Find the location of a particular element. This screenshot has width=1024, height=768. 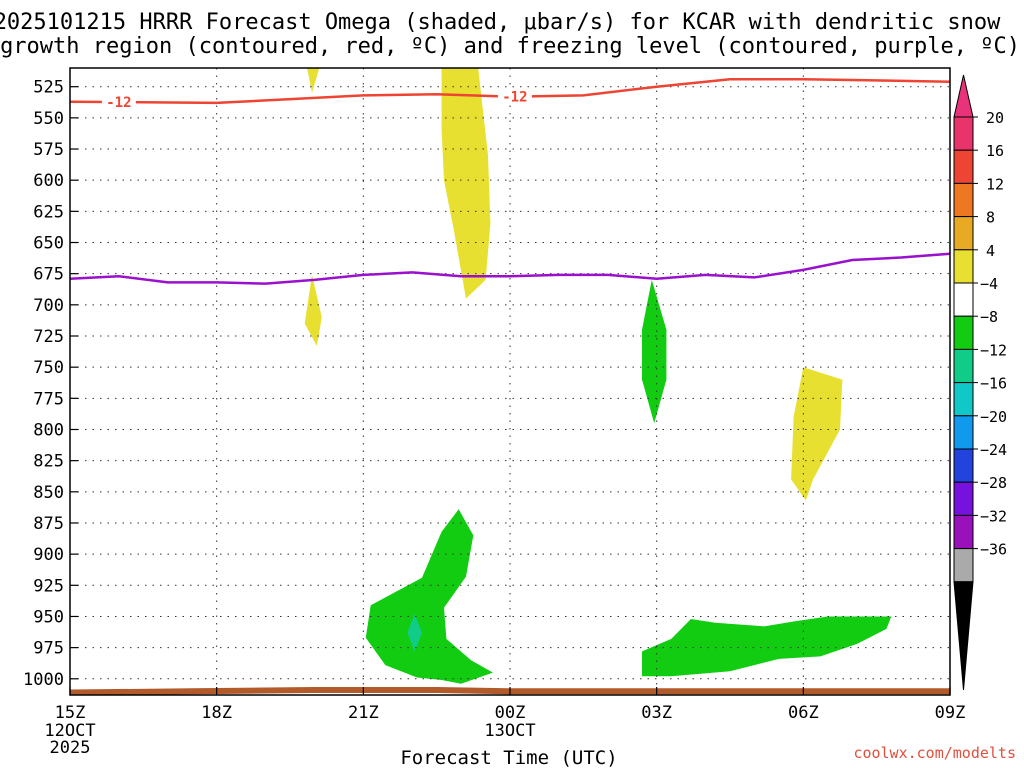

colorbar-tick-label: −4 is located at coordinates (989, 284).